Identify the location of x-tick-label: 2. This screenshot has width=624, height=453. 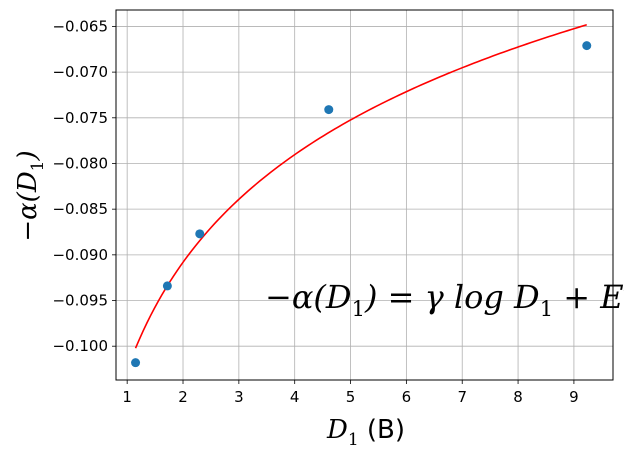
(183, 397).